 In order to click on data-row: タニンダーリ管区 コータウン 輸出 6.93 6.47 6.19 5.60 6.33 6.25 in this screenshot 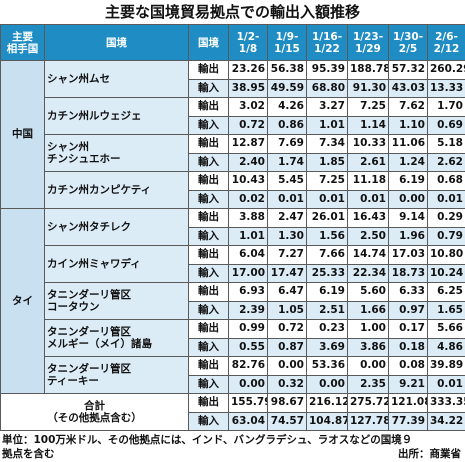, I will do `click(233, 301)`.